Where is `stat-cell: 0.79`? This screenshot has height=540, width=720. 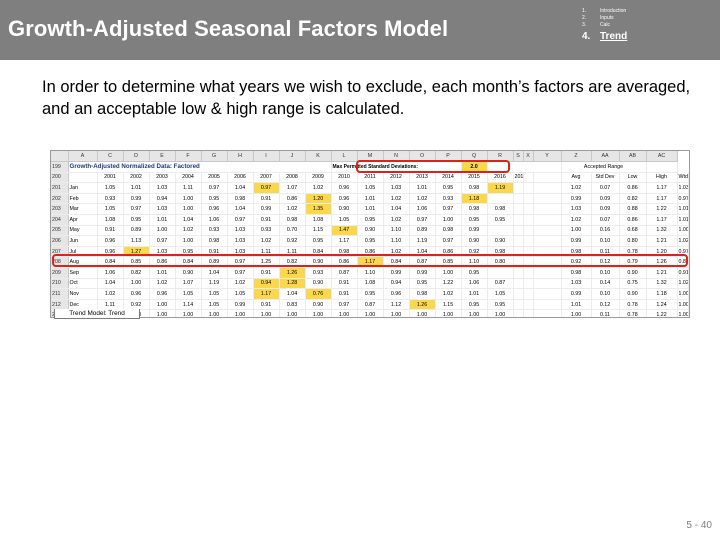
stat-cell: 0.79 is located at coordinates (633, 262).